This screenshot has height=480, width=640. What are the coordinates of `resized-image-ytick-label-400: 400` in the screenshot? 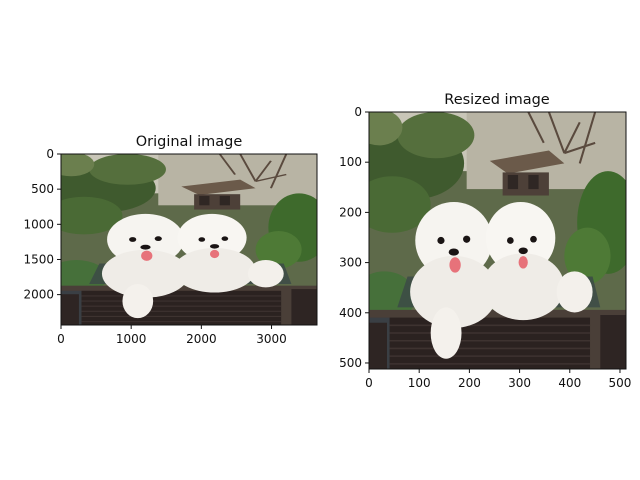 It's located at (350, 313).